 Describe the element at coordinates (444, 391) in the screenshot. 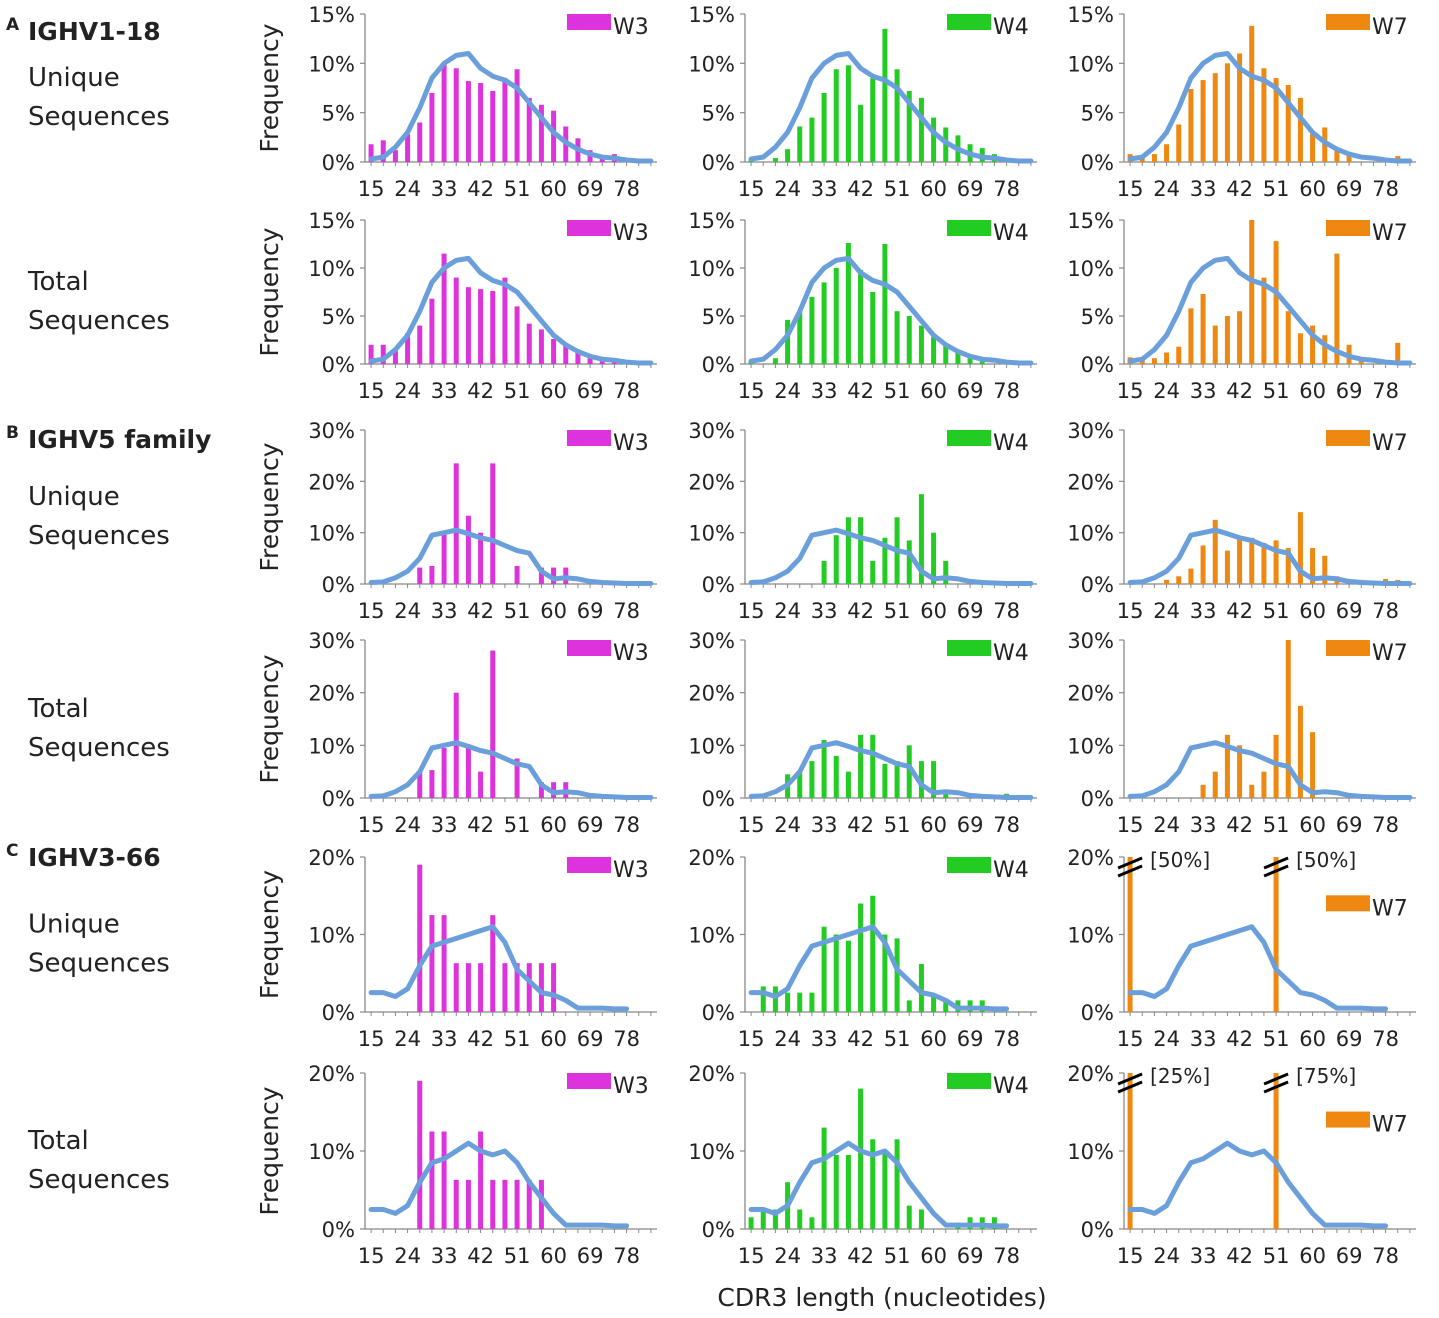

I see `x-tick-label: 33` at that location.